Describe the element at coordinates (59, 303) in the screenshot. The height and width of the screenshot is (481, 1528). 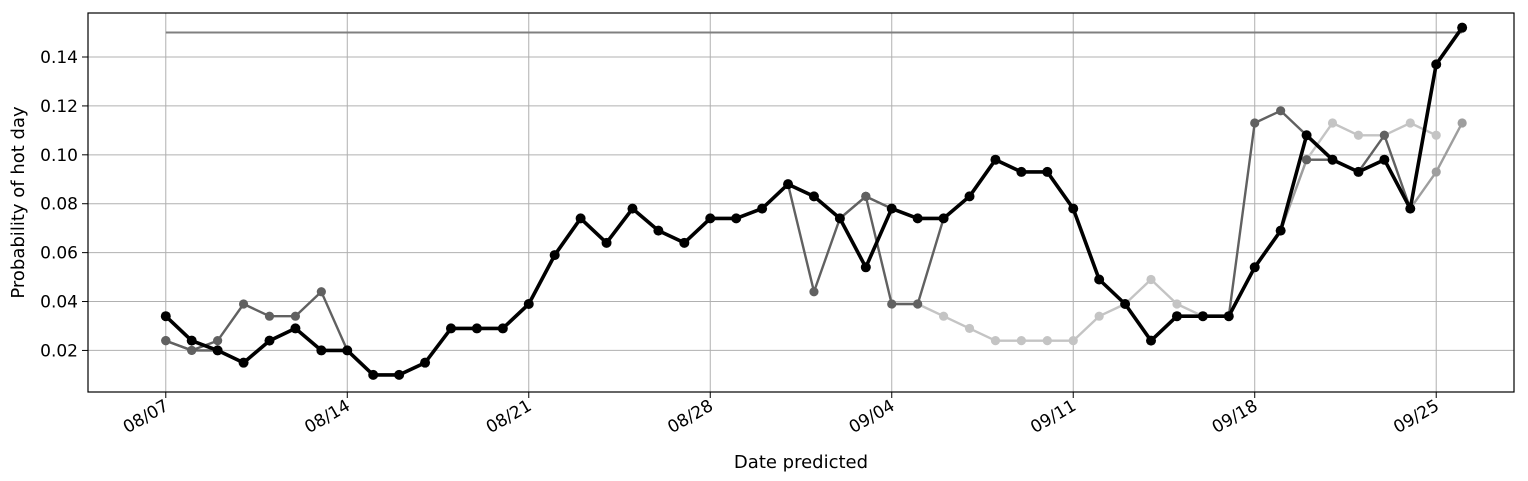
I see `y-tick-label: 0.04` at that location.